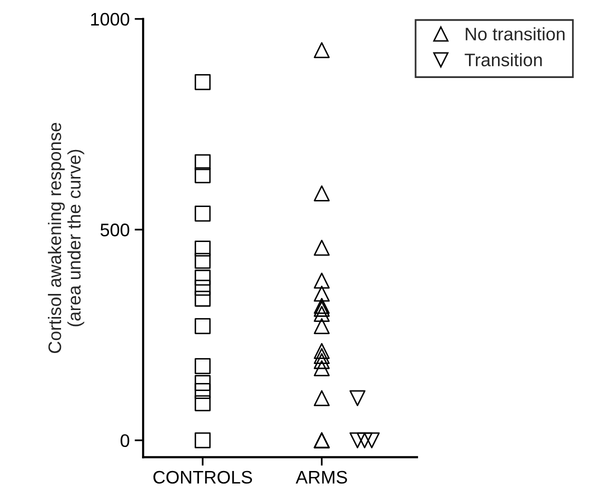 This screenshot has width=589, height=498. I want to click on x-tick-label: ARMS, so click(321, 477).